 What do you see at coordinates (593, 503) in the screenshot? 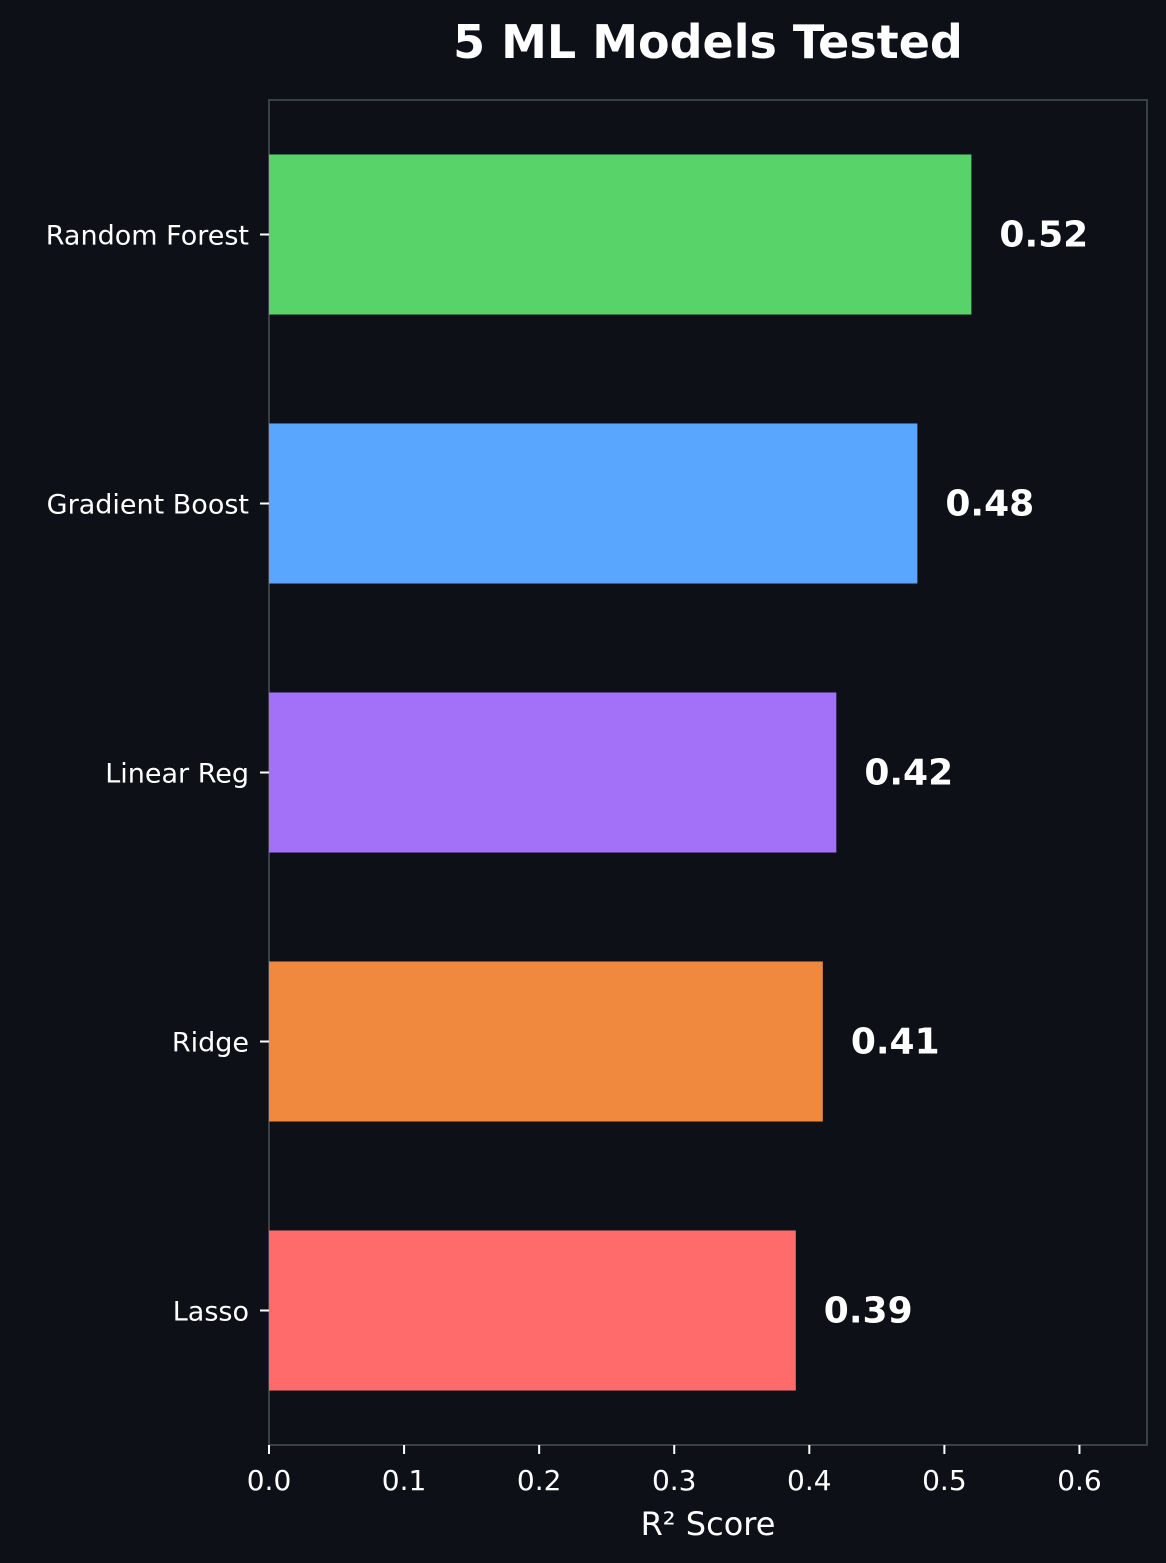
I see `bar-gradient-boost` at bounding box center [593, 503].